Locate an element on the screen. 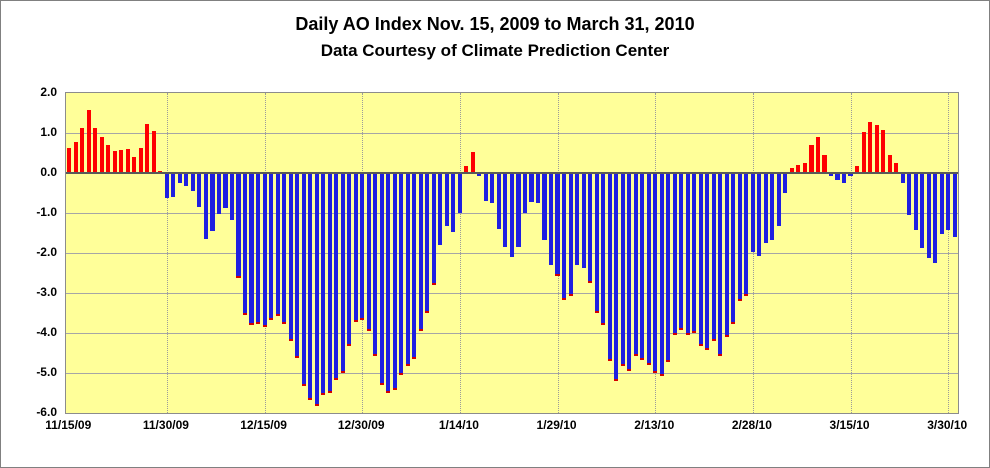 The height and width of the screenshot is (468, 990). y-tick-label: 2.0 is located at coordinates (48, 92).